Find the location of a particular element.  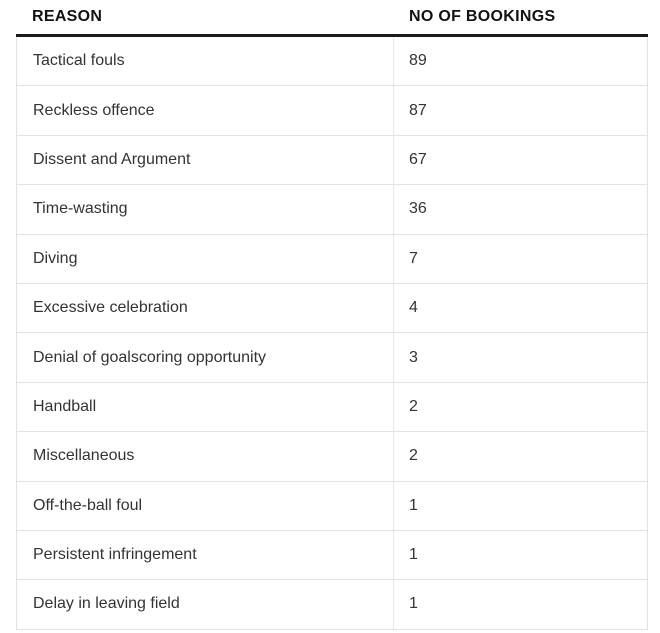

reason-cell: Handball is located at coordinates (205, 407).